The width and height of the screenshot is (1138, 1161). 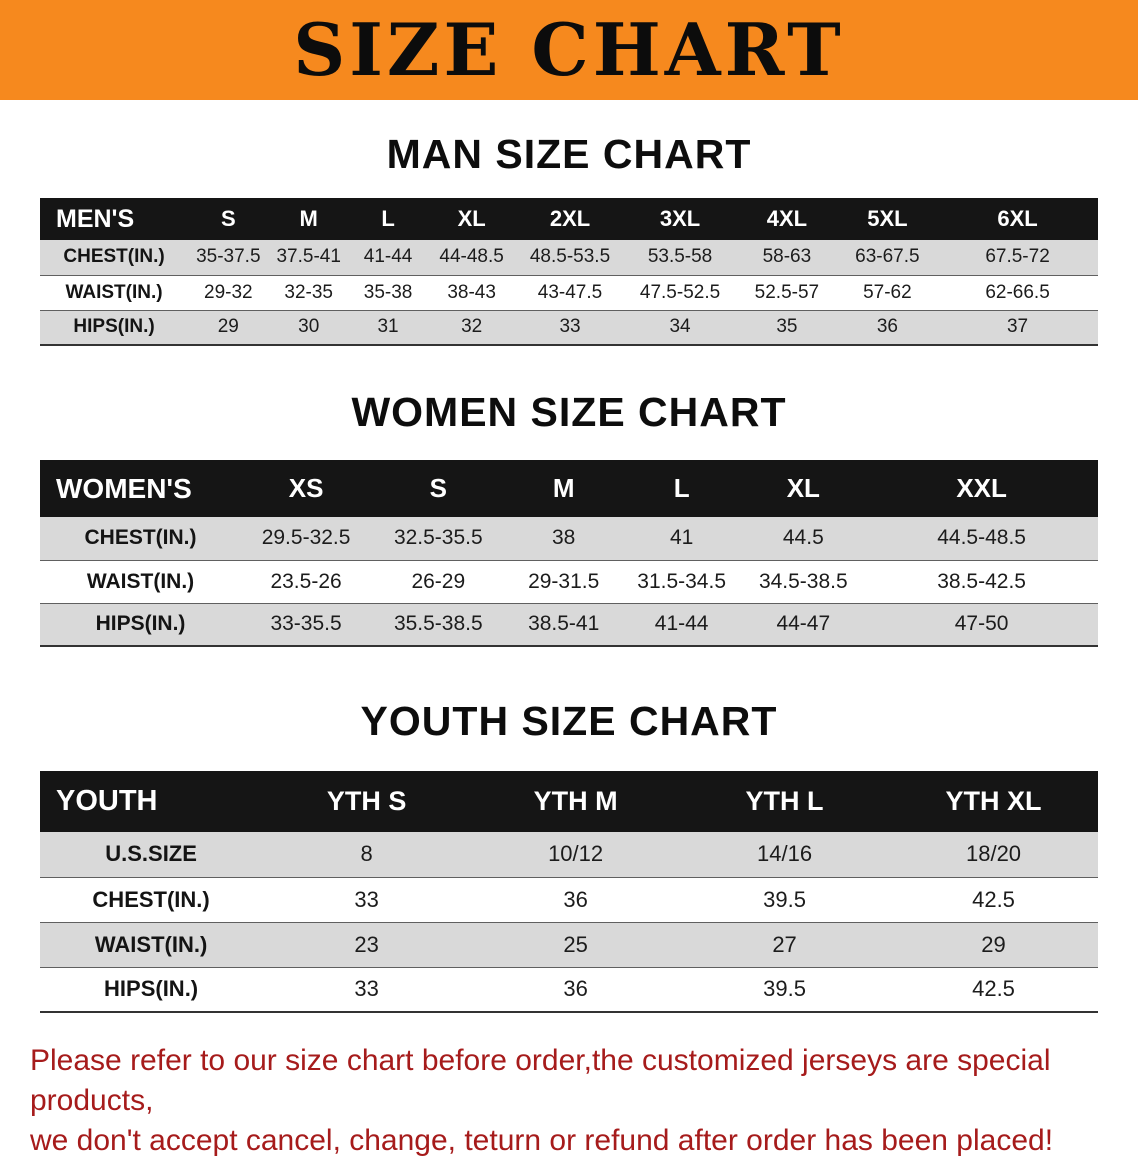 I want to click on men-cell: 58-63, so click(x=787, y=258).